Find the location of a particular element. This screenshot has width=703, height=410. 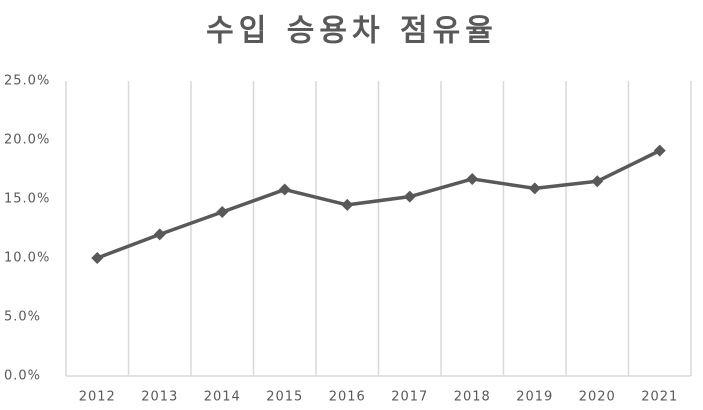

x-tick-label: 2012 is located at coordinates (97, 397).